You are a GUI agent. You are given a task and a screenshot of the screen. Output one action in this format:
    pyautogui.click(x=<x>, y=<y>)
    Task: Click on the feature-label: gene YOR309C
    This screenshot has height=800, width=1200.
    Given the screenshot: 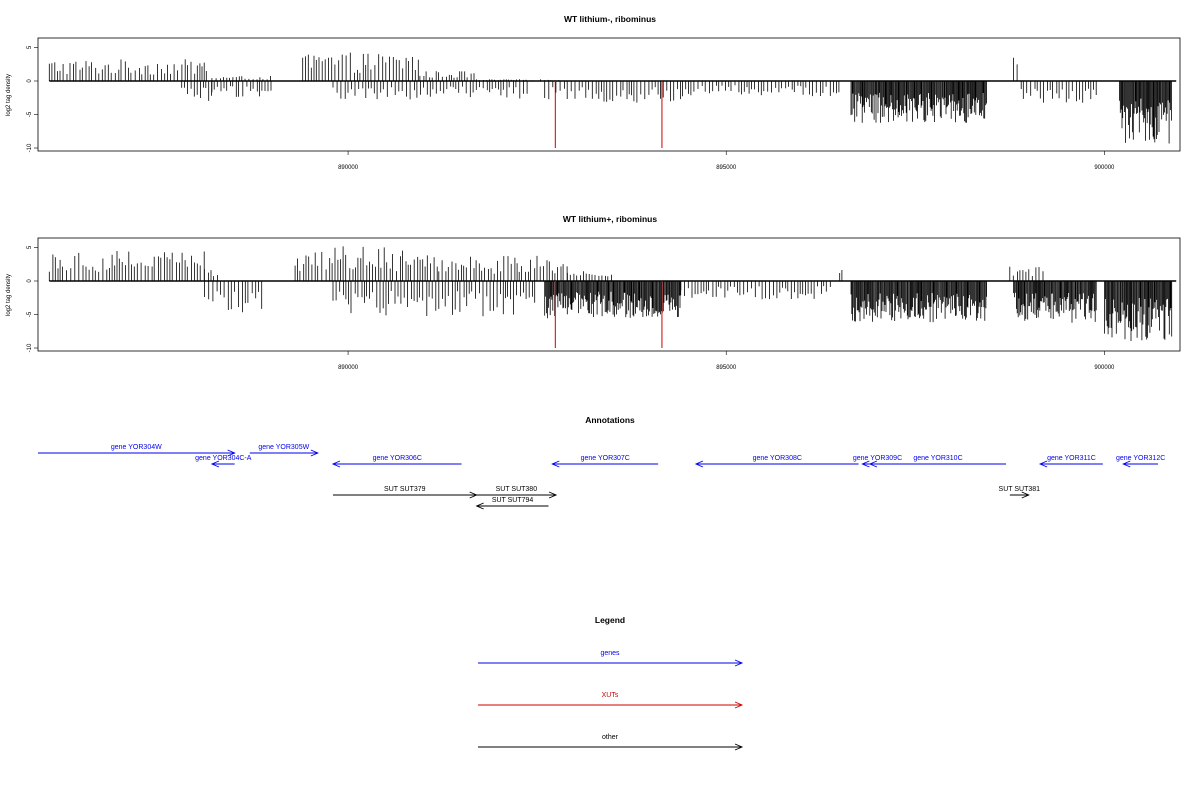 What is the action you would take?
    pyautogui.click(x=877, y=458)
    